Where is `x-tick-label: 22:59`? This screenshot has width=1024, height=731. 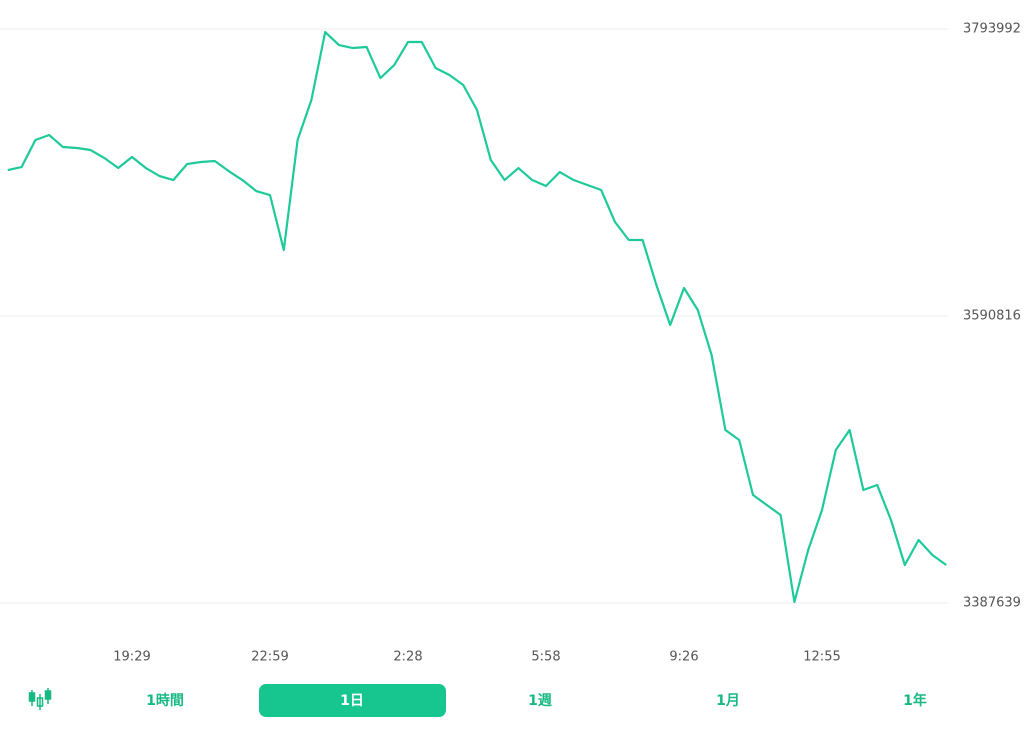 x-tick-label: 22:59 is located at coordinates (269, 657).